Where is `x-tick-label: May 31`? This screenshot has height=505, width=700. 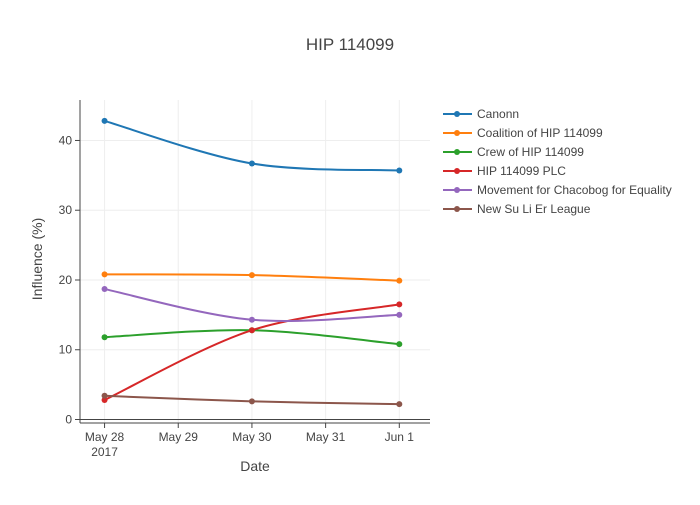
x-tick-label: May 31 is located at coordinates (326, 437).